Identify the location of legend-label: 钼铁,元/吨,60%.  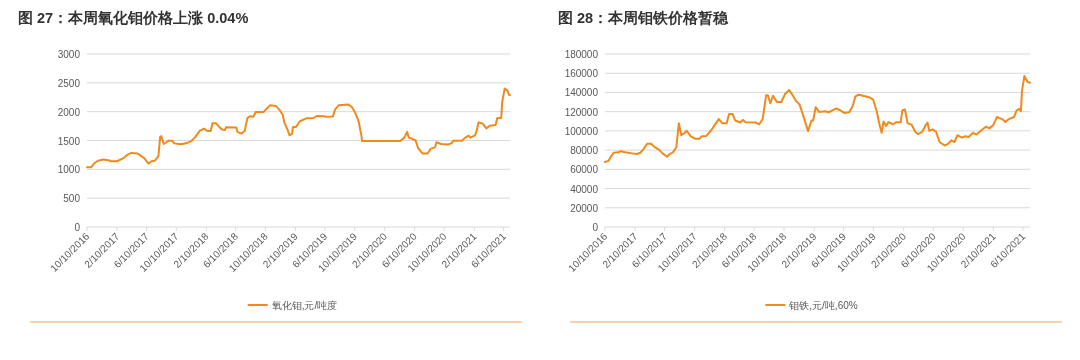
(823, 305).